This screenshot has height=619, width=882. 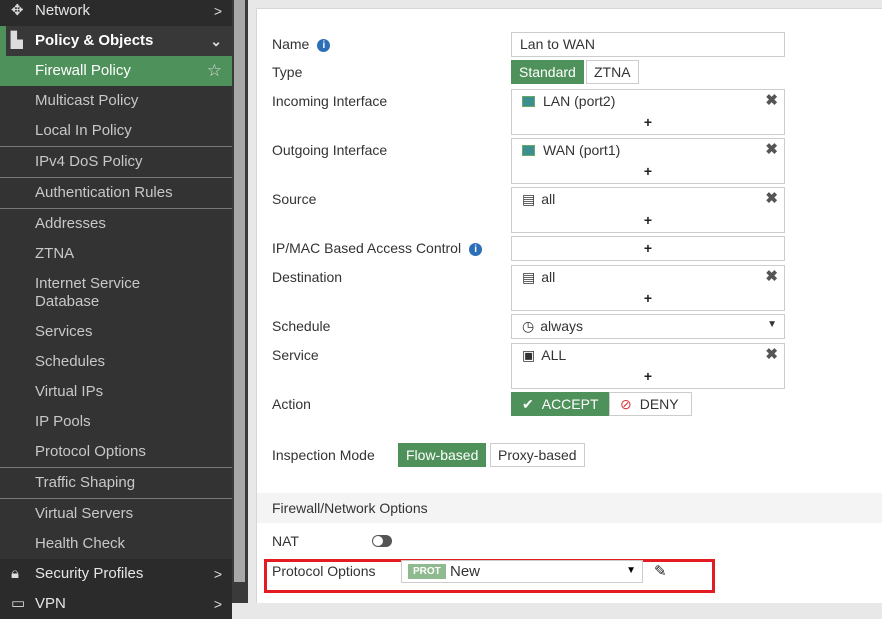 I want to click on lock-icon: 🔒︎, so click(x=15, y=573).